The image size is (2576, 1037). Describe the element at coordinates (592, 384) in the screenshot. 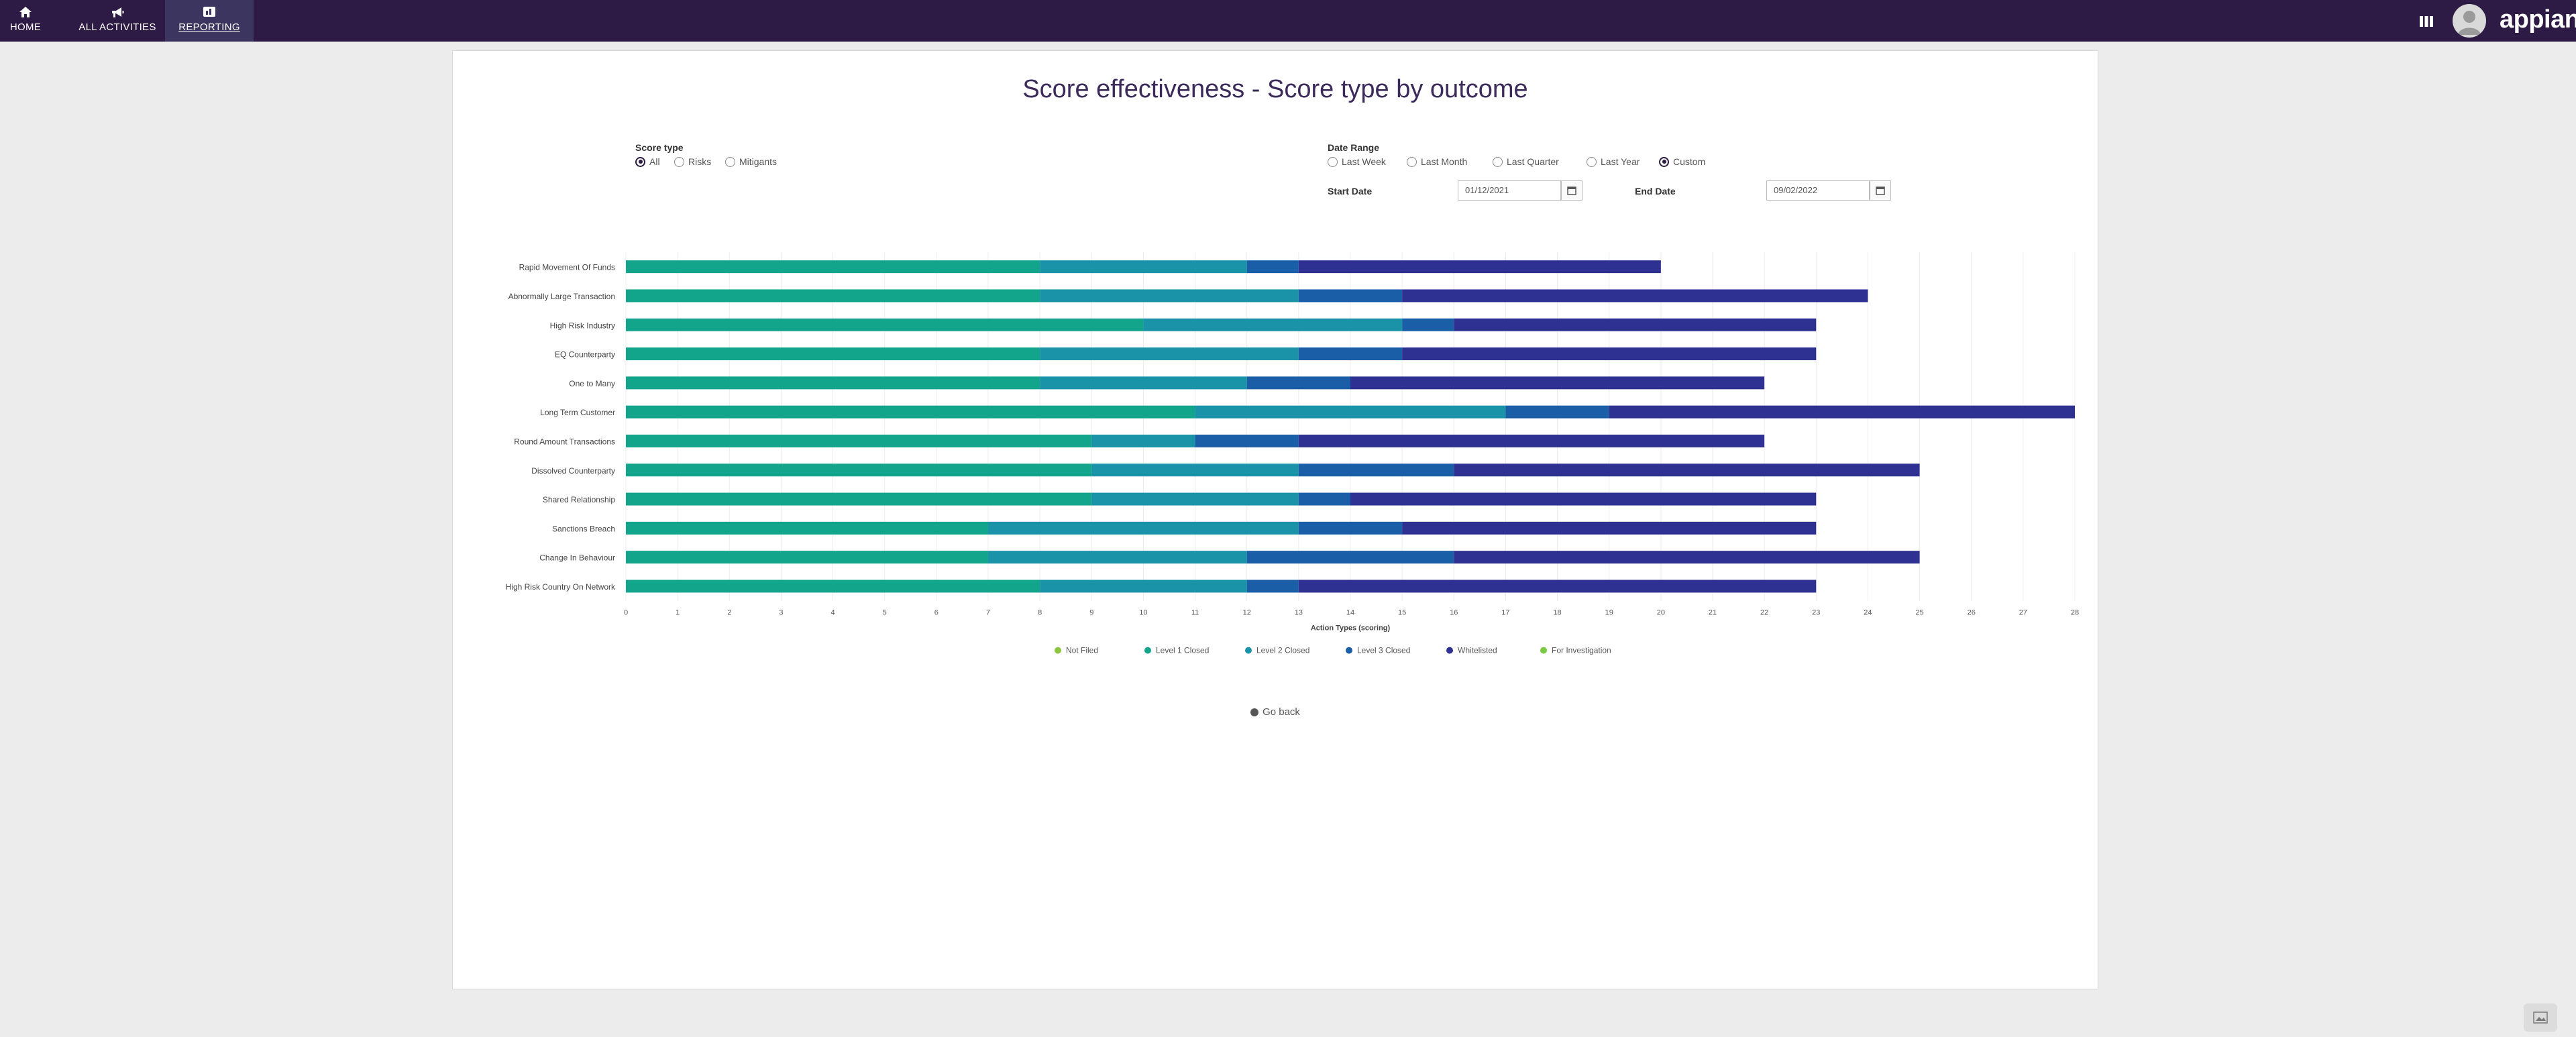

I see `category-label: One to Many` at that location.